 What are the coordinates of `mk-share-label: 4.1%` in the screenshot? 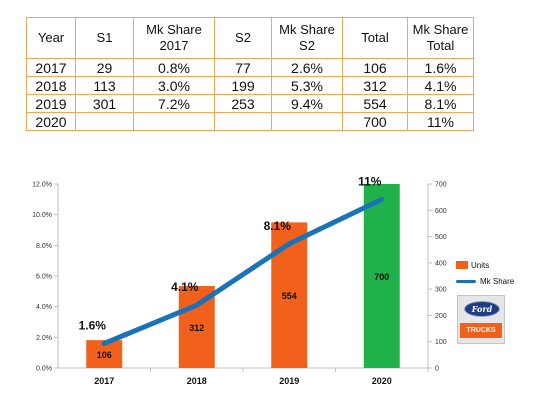 It's located at (185, 287).